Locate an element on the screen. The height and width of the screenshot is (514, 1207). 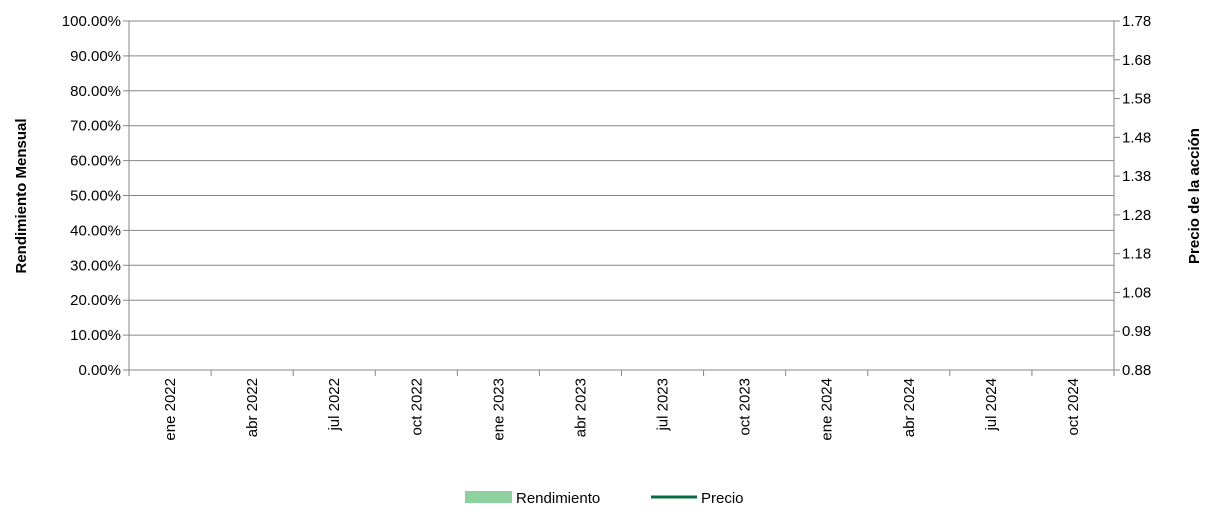
left-axis-tick-label: 40.00% is located at coordinates (95, 230).